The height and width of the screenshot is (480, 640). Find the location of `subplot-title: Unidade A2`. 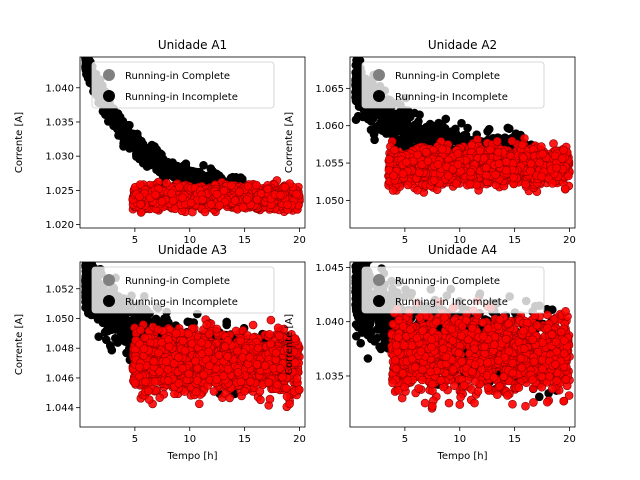

subplot-title: Unidade A2 is located at coordinates (462, 45).